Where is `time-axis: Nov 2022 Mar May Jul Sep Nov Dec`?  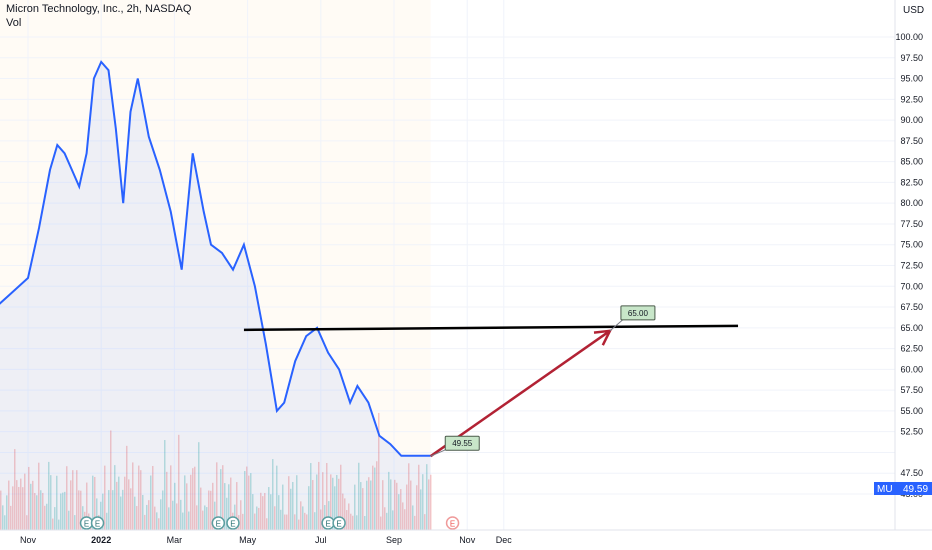 time-axis: Nov 2022 Mar May Jul Sep Nov Dec is located at coordinates (266, 540).